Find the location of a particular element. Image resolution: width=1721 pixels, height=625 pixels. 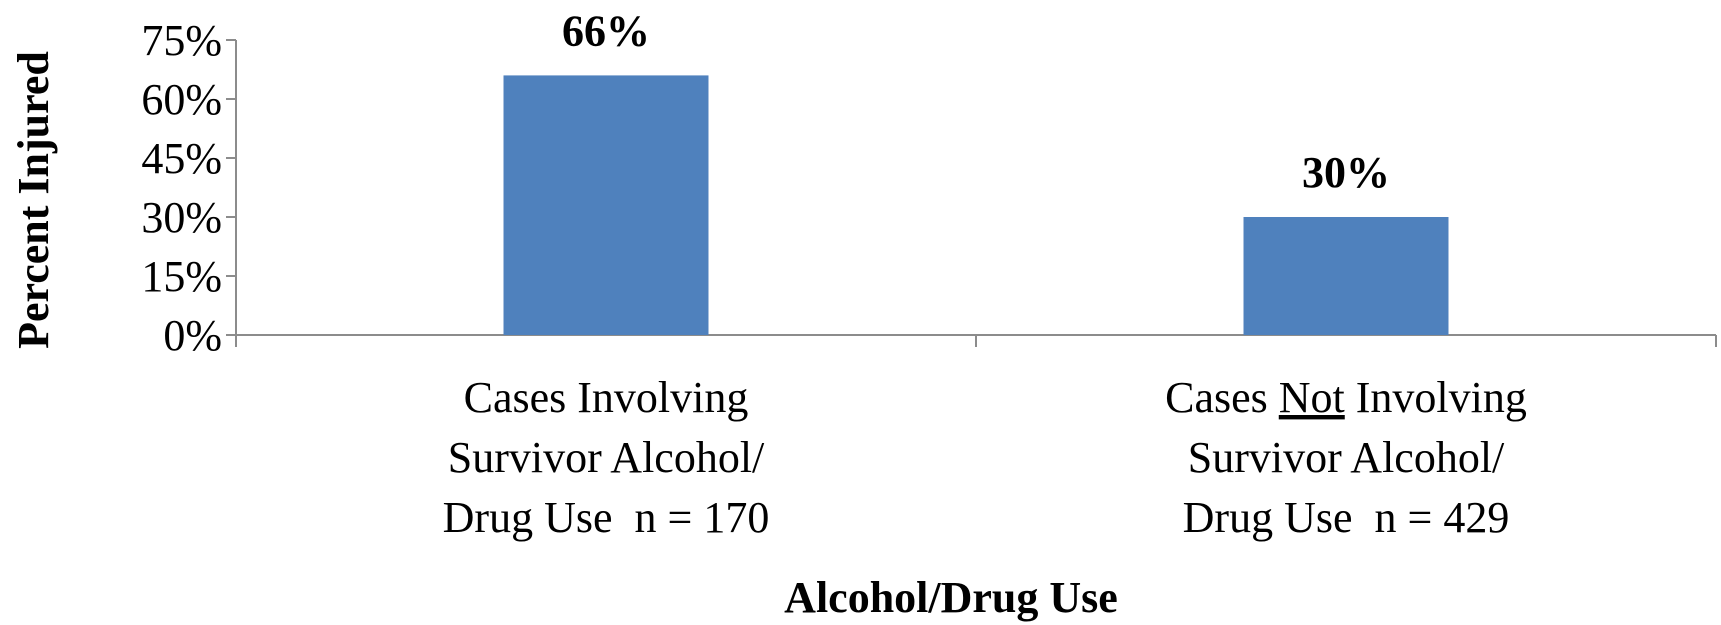

y-axis-title: Percent Injured is located at coordinates (33, 200).